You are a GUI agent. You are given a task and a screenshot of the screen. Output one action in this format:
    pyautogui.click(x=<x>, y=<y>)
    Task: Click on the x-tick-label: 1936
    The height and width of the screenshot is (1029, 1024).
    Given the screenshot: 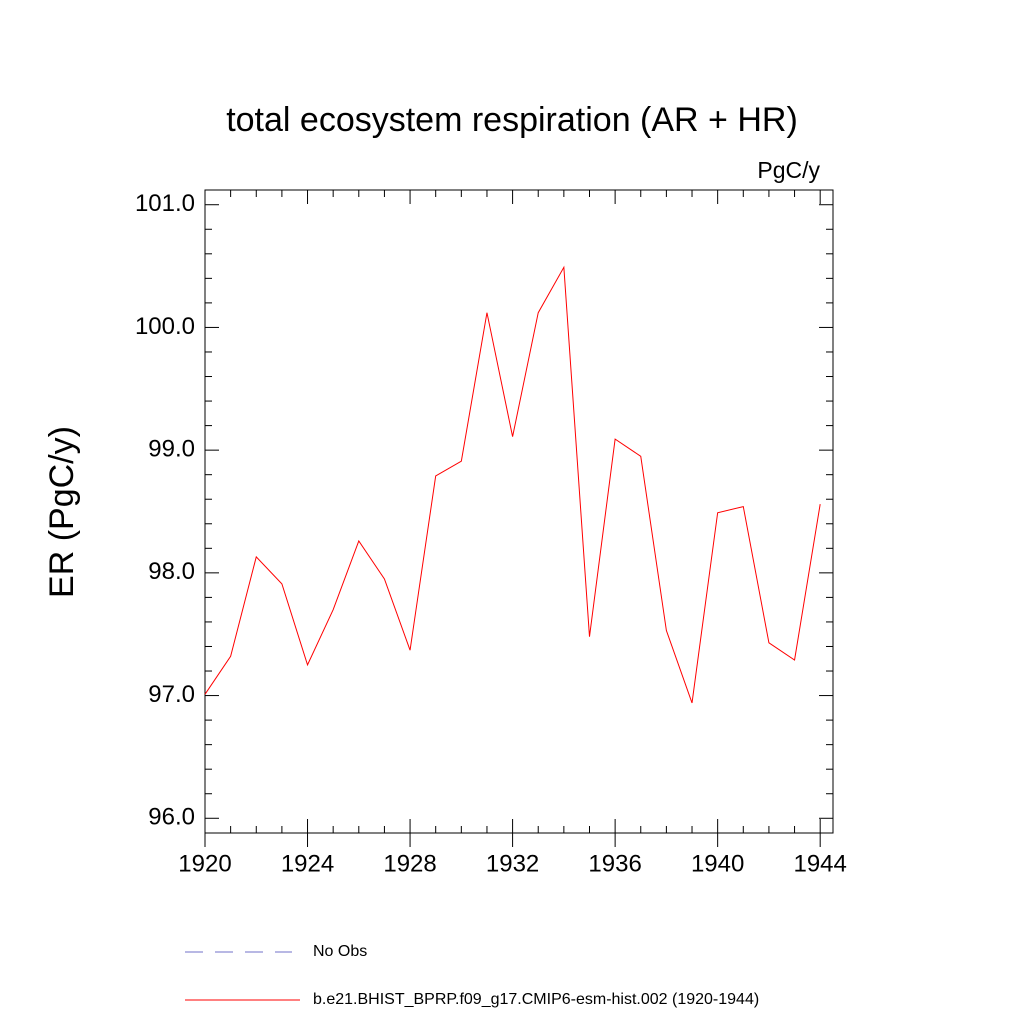 What is the action you would take?
    pyautogui.click(x=614, y=863)
    